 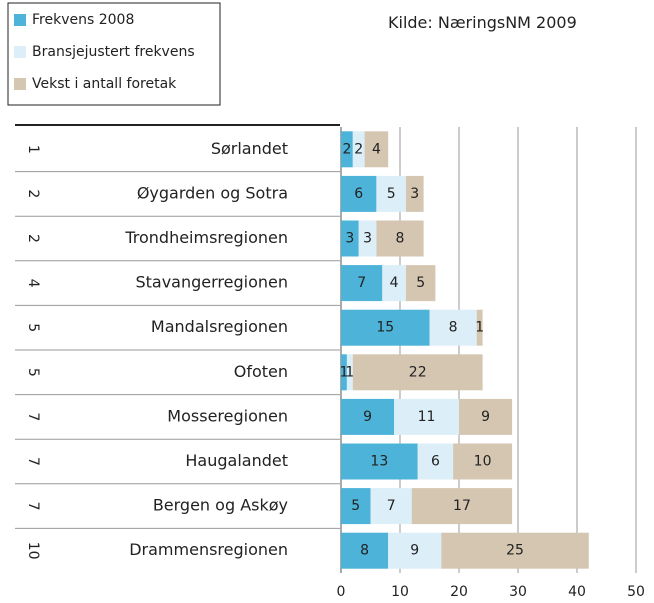 I want to click on rank-label: 10, so click(x=33, y=551).